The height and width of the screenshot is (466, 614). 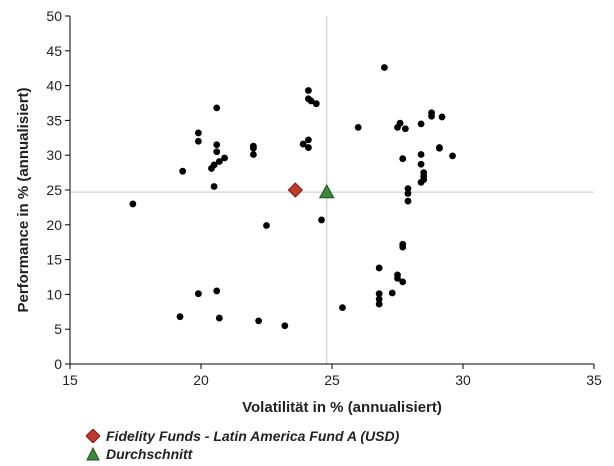 I want to click on diamond-marker-icon, so click(x=93, y=436).